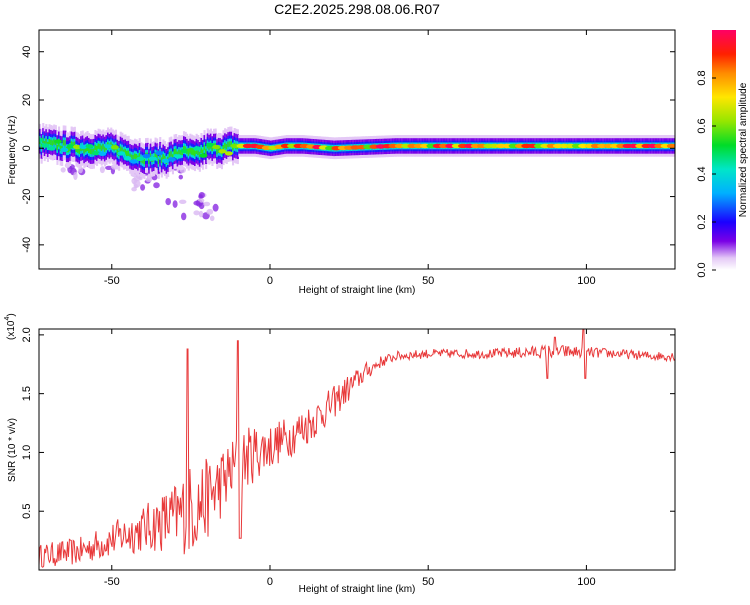 The image size is (750, 605). I want to click on spectrogram-y-tick-label: -20, so click(27, 197).